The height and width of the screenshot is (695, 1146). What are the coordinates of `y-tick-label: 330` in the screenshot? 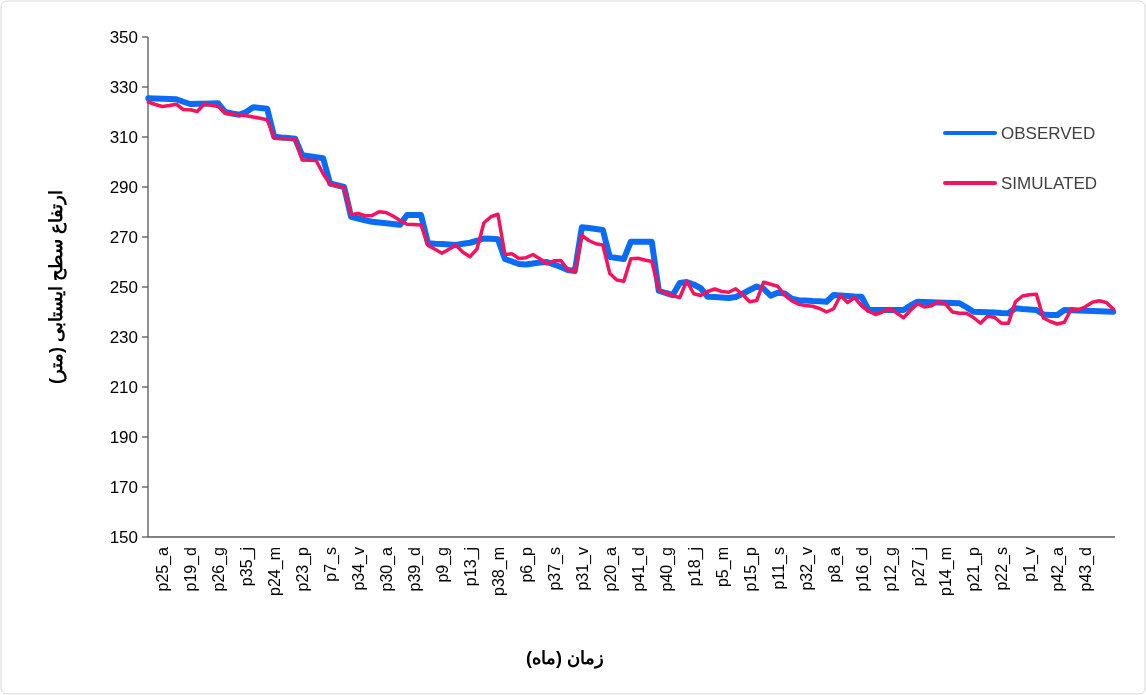 It's located at (123, 87).